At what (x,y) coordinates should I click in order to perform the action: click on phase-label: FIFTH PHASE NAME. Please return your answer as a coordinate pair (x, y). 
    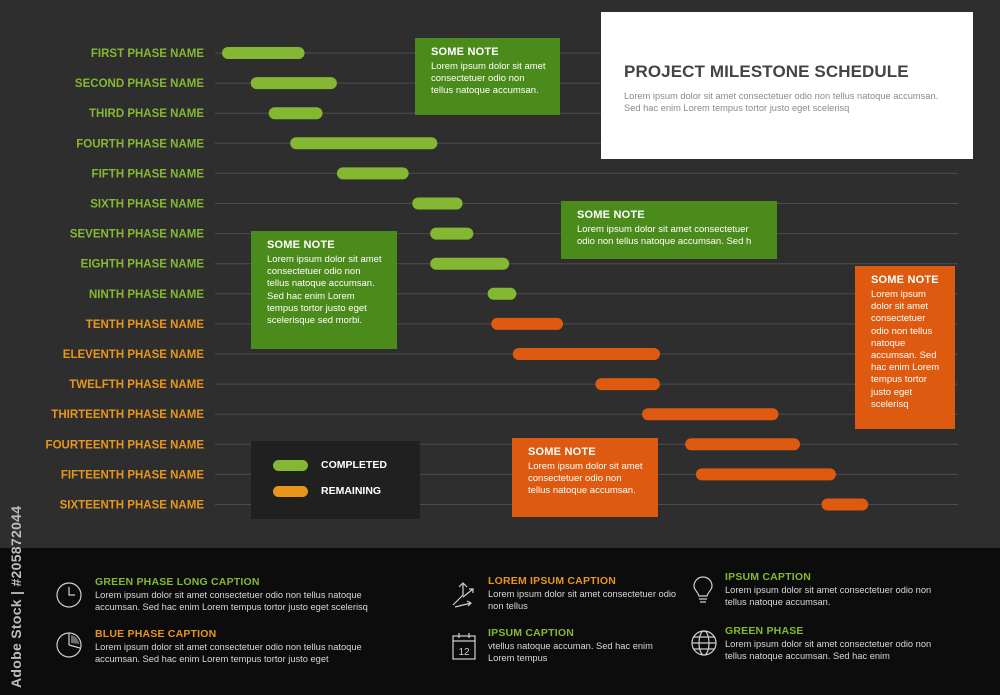
    Looking at the image, I should click on (148, 174).